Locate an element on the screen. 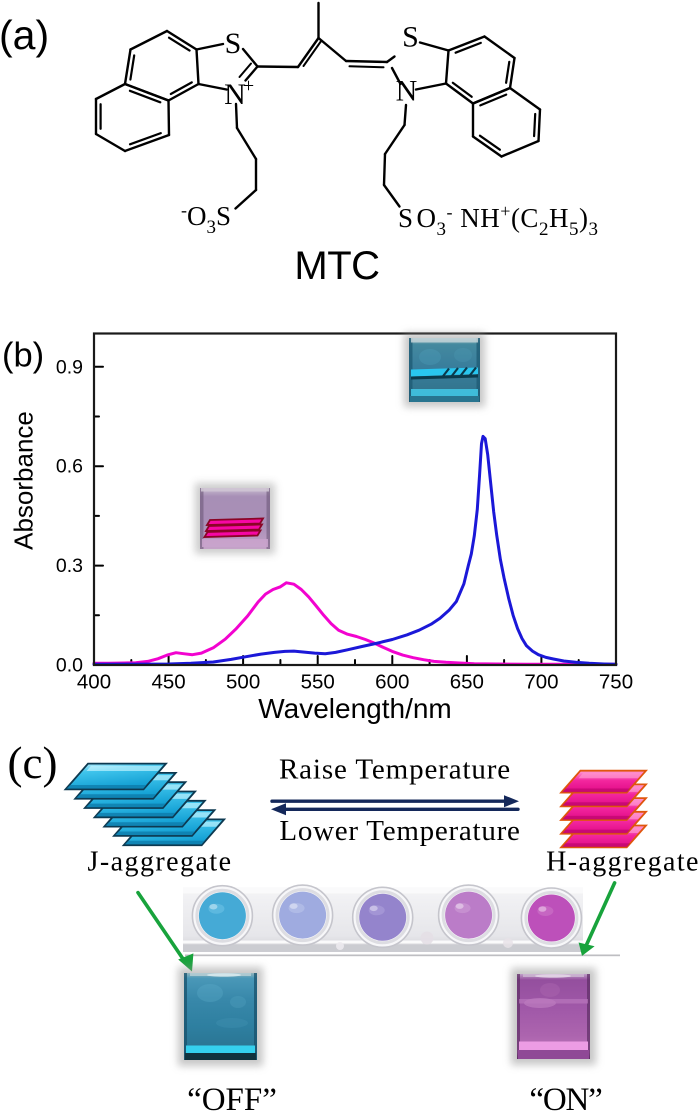 The height and width of the screenshot is (1113, 700). svg-text: 650 is located at coordinates (467, 681).